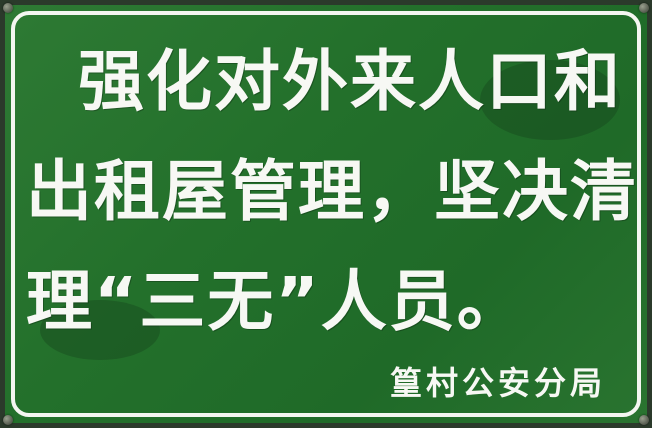 Image resolution: width=652 pixels, height=428 pixels. Describe the element at coordinates (8, 8) in the screenshot. I see `mounting-bolt-top-left` at that location.